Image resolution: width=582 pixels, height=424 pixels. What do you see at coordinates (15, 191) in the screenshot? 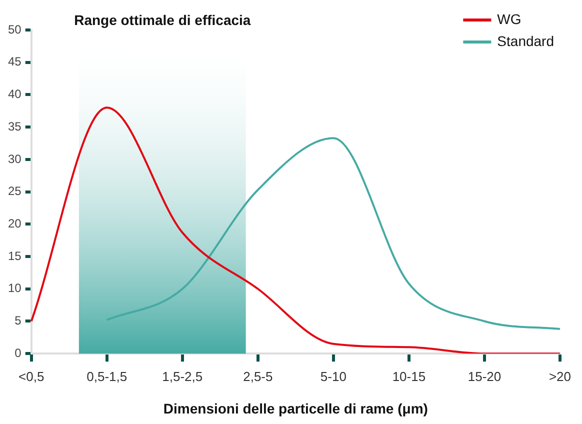
I see `y-tick-label: 25` at bounding box center [15, 191].